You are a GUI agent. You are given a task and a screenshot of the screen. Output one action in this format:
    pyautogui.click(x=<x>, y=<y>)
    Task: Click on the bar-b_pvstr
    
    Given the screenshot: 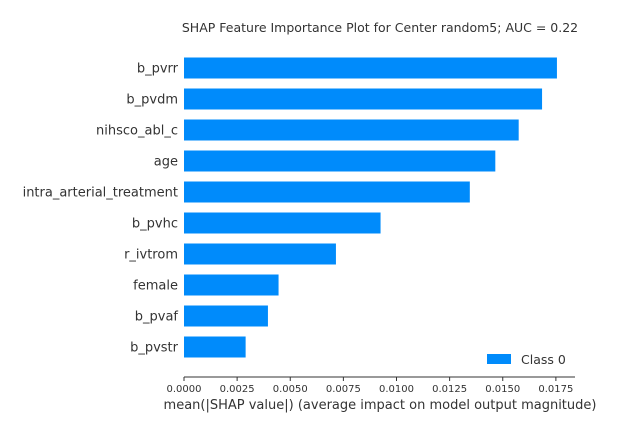 What is the action you would take?
    pyautogui.click(x=215, y=347)
    